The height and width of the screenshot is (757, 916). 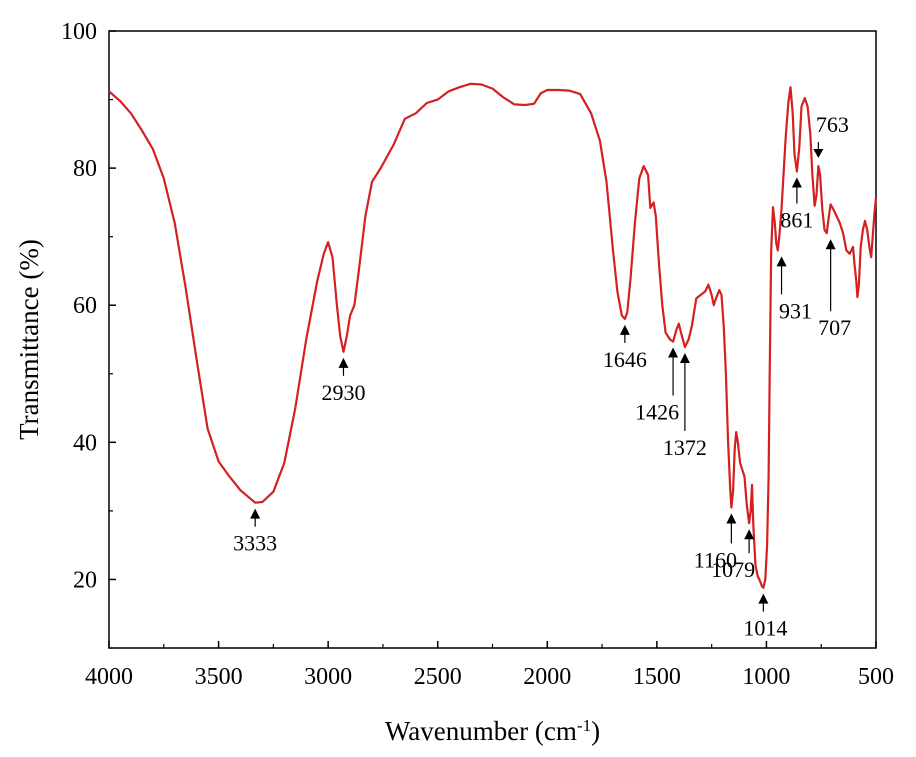 What do you see at coordinates (834, 289) in the screenshot?
I see `peak-annotation-707: 707` at bounding box center [834, 289].